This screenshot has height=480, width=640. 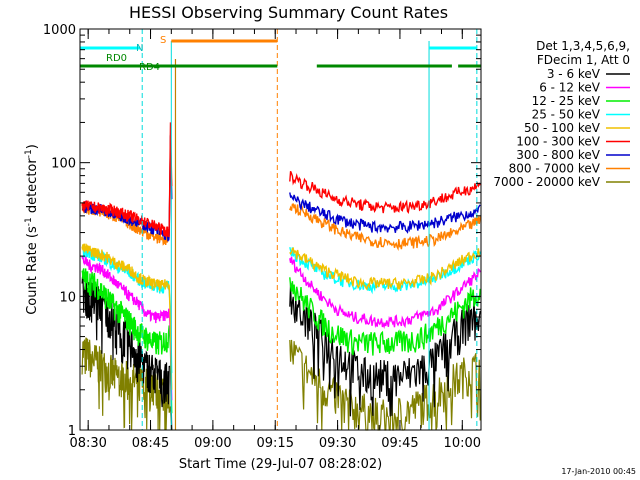 I want to click on x-axis-label: Start Time (29-Jul-07 08:28:02), so click(x=280, y=464).